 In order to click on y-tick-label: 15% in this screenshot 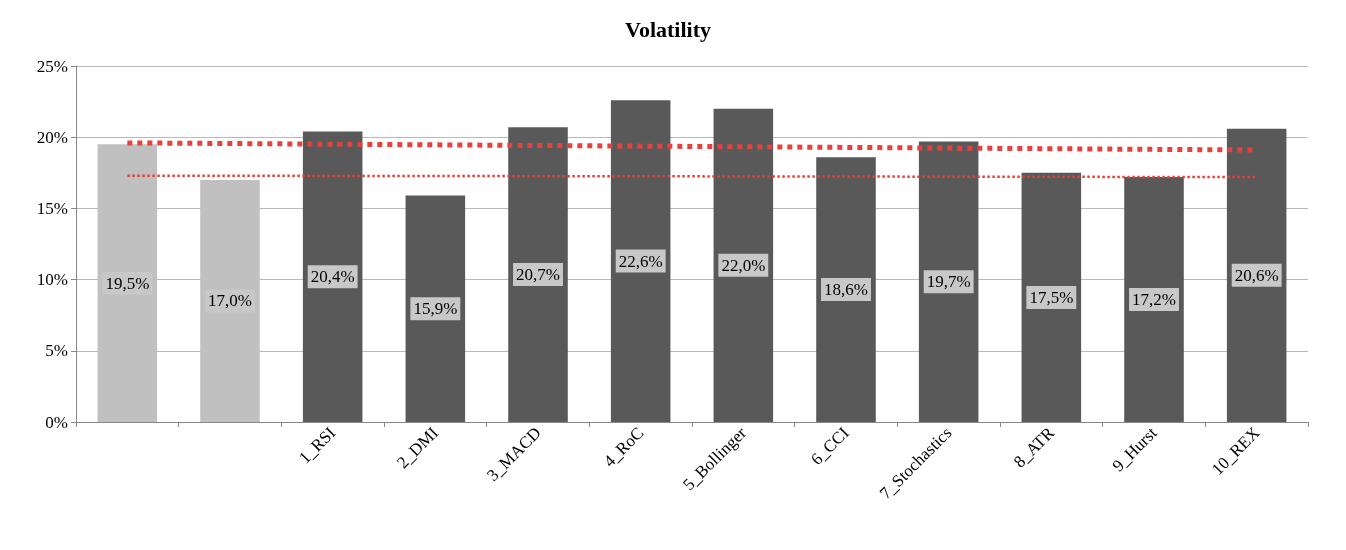, I will do `click(52, 208)`.